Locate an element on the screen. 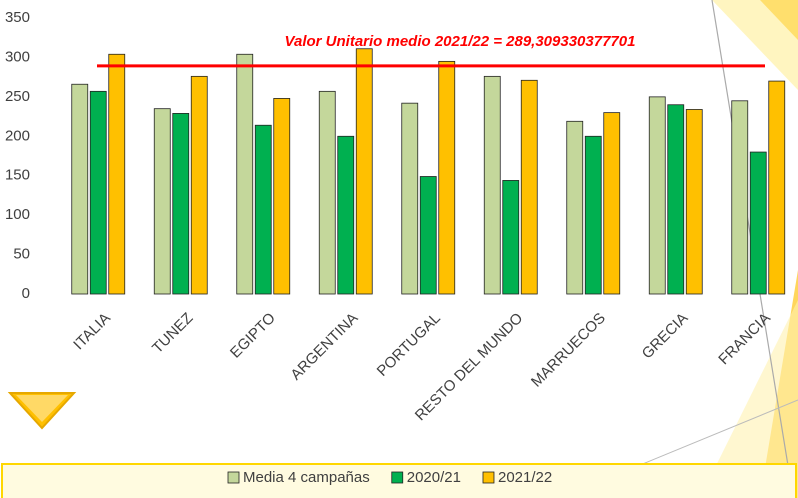 The width and height of the screenshot is (798, 498). x-tick-label: TUNEZ is located at coordinates (172, 333).